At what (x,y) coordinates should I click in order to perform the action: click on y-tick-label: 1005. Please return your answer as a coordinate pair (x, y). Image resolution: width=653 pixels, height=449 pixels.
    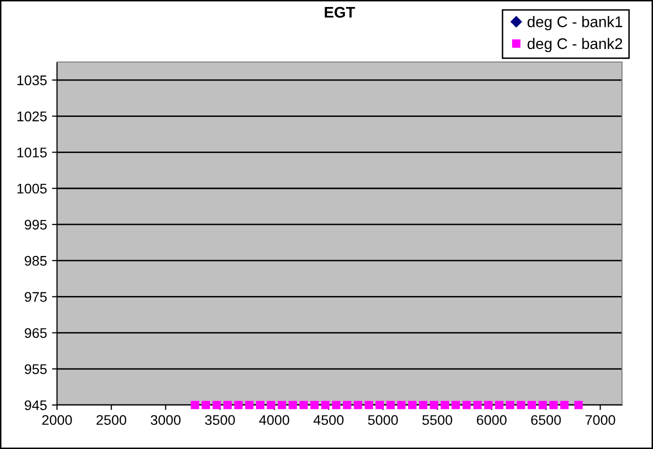
    Looking at the image, I should click on (32, 189).